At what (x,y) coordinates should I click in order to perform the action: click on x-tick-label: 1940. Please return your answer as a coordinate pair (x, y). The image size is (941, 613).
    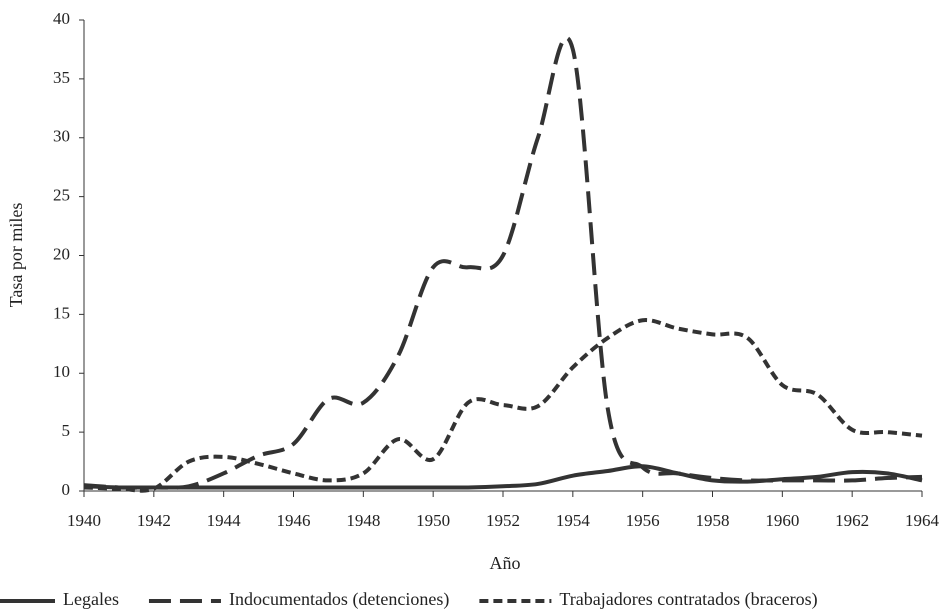
    Looking at the image, I should click on (84, 520).